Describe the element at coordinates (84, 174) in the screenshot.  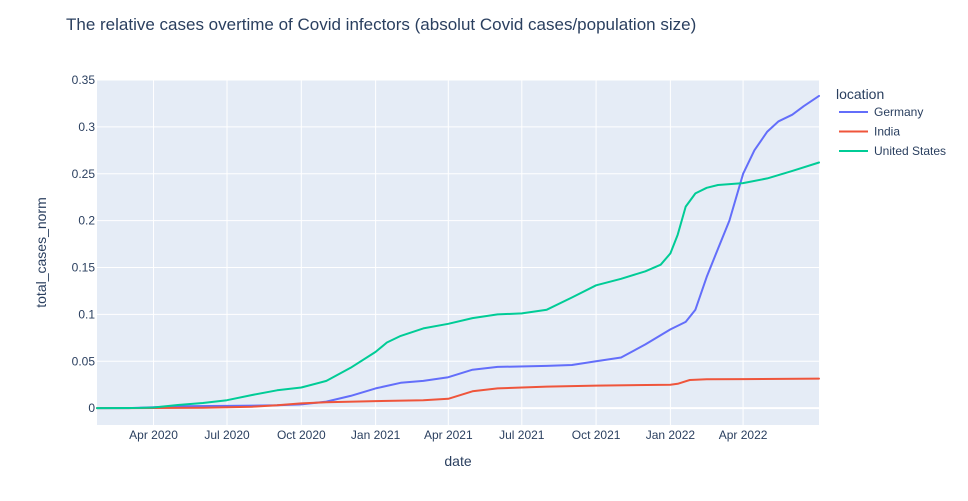
I see `y-tick-label: 0.25` at that location.